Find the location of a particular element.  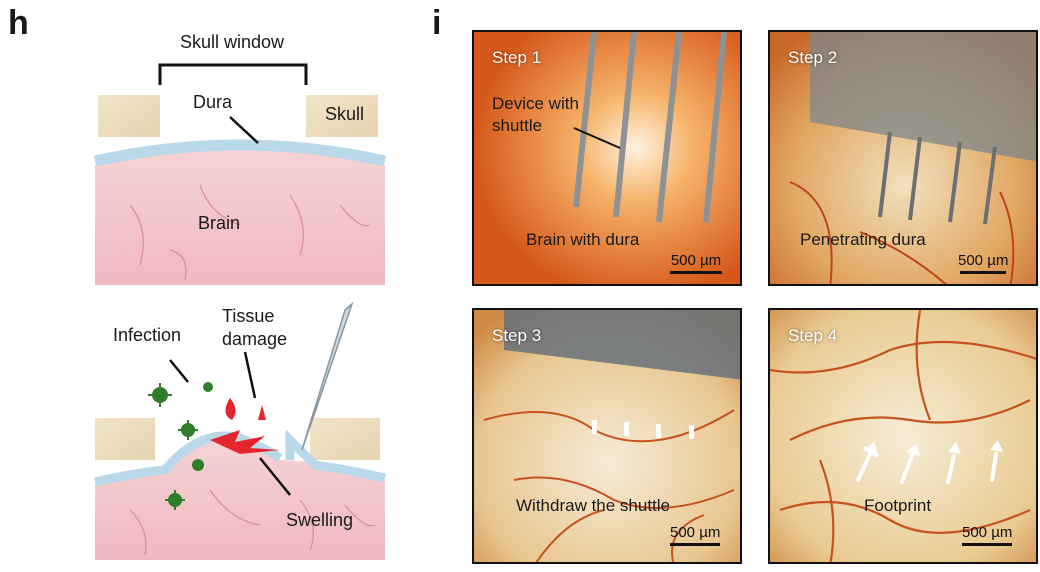

skull-left-block is located at coordinates (129, 116).